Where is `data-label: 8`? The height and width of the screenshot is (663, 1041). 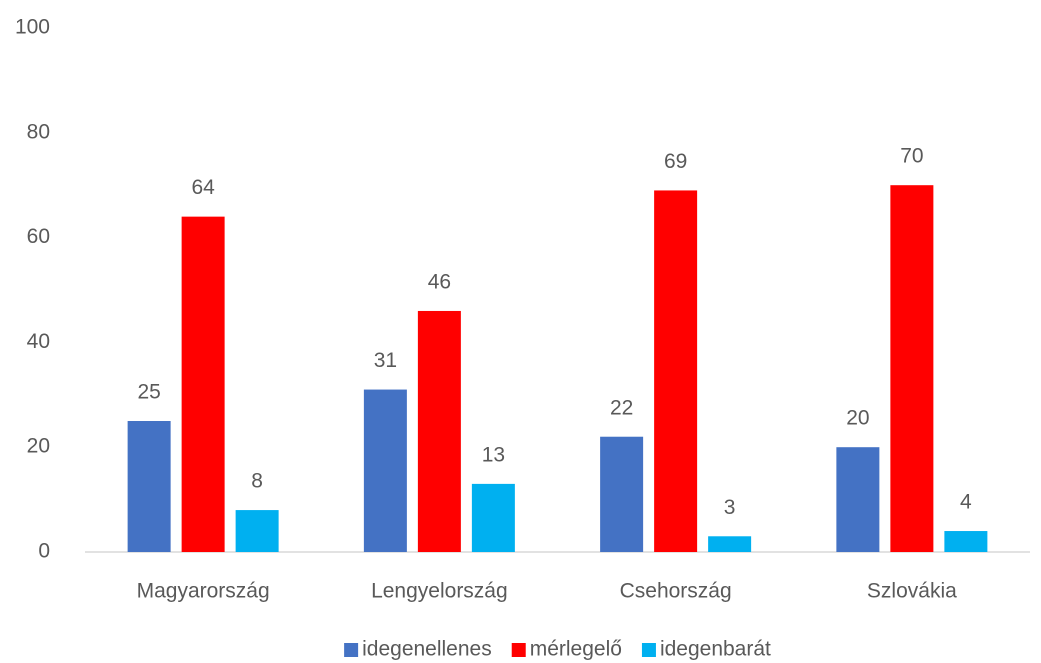 data-label: 8 is located at coordinates (257, 481).